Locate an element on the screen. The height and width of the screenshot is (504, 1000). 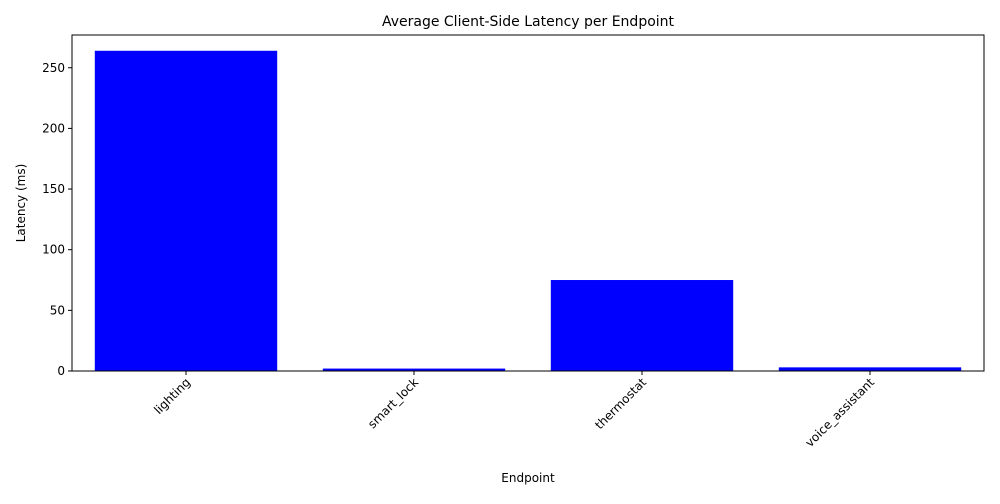
y-tick-label: 150 is located at coordinates (53, 189).